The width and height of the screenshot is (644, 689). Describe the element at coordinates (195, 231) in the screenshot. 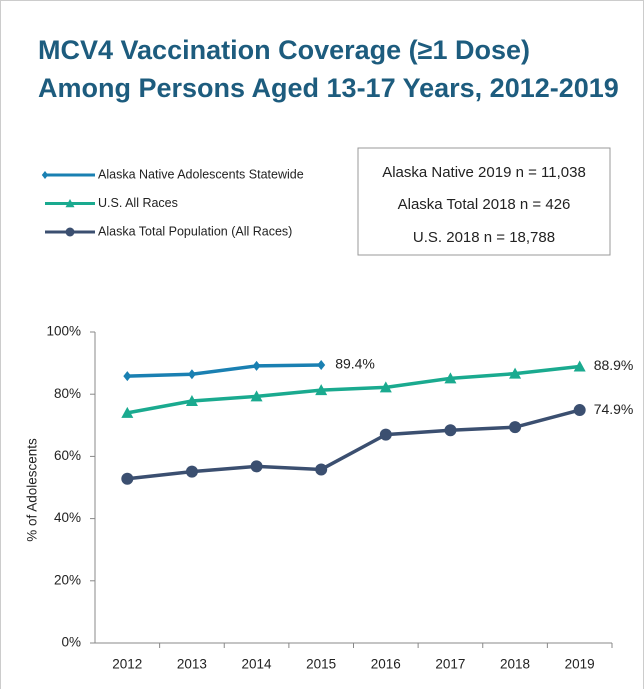

I see `legend-label: Alaska Total Population (All Races)` at that location.